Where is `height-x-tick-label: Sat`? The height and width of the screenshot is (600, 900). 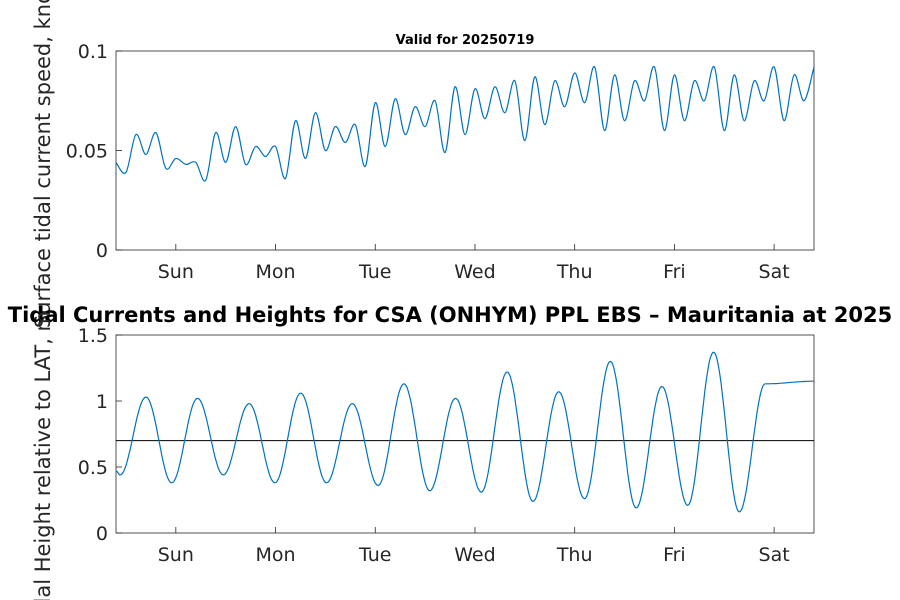
height-x-tick-label: Sat is located at coordinates (774, 555).